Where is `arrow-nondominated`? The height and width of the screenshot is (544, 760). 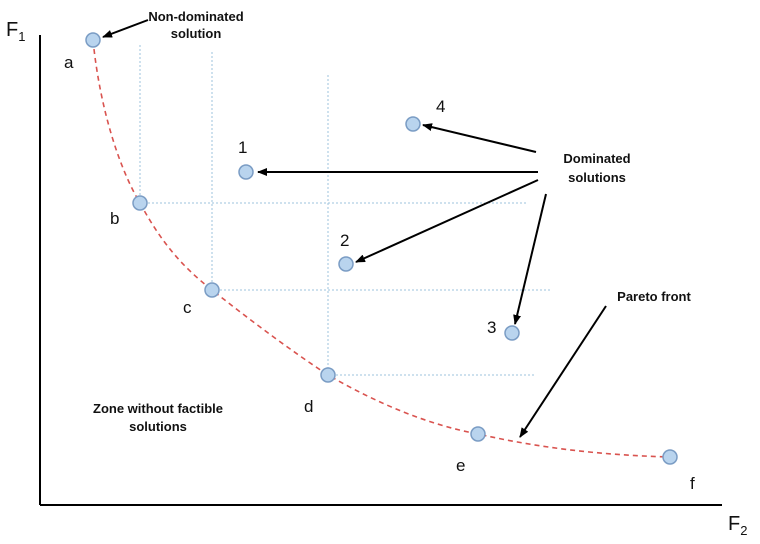 arrow-nondominated is located at coordinates (125, 28).